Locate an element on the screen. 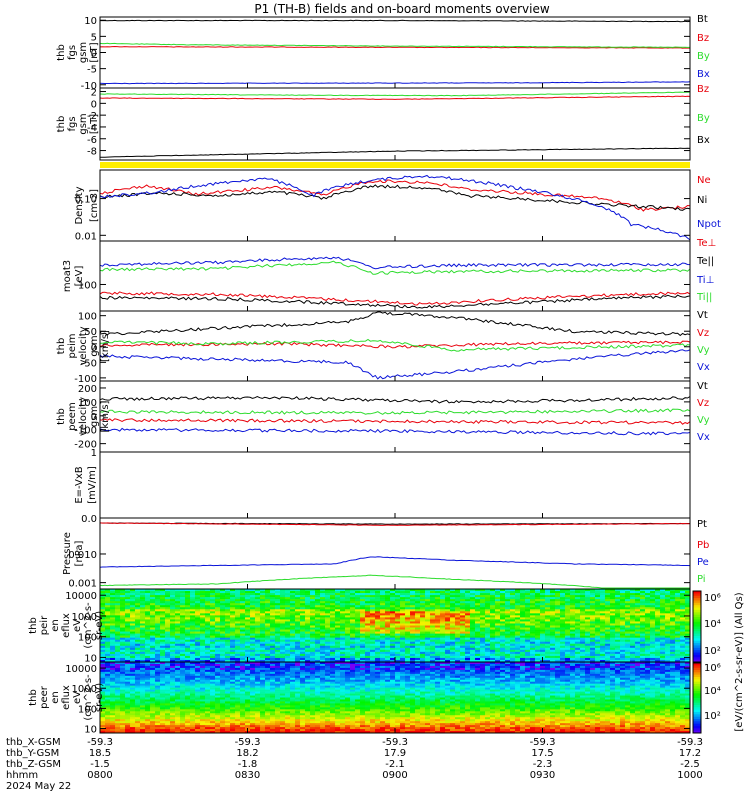 This screenshot has height=800, width=750. series-bt is located at coordinates (395, 21).